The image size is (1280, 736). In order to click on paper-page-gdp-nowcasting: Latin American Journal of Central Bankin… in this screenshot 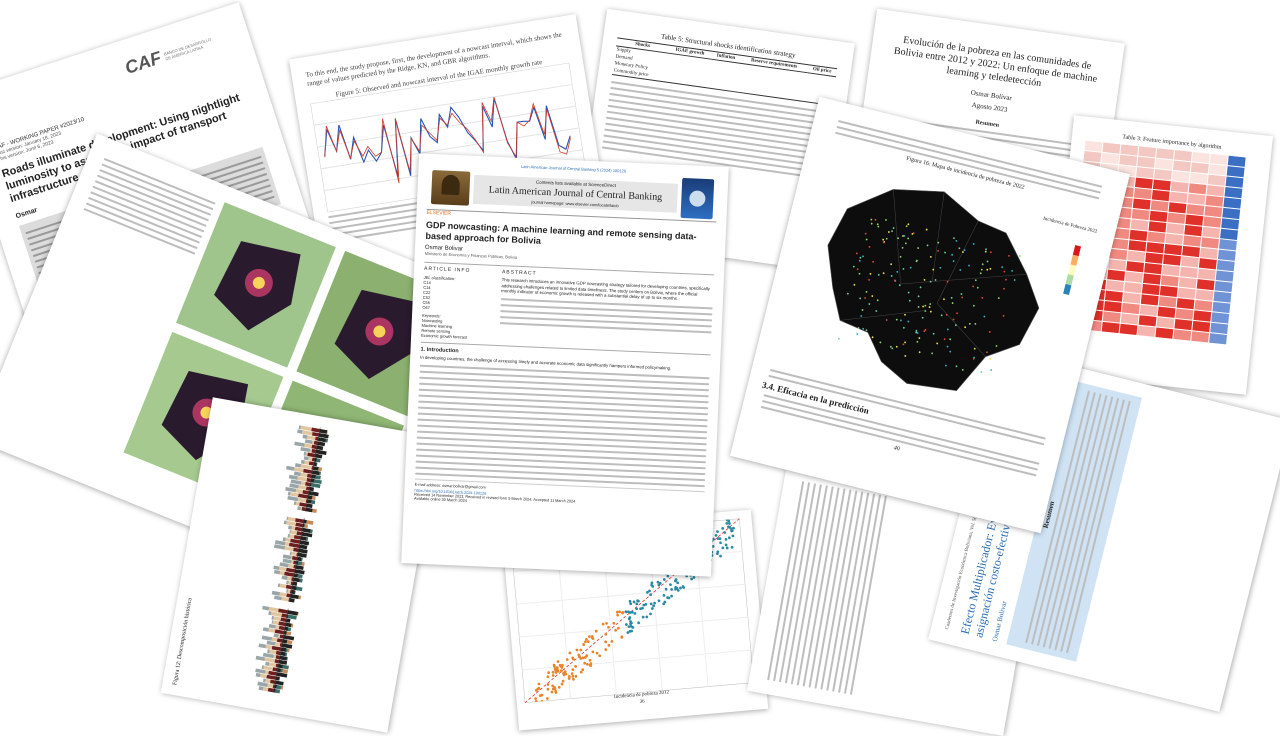, I will do `click(565, 364)`.